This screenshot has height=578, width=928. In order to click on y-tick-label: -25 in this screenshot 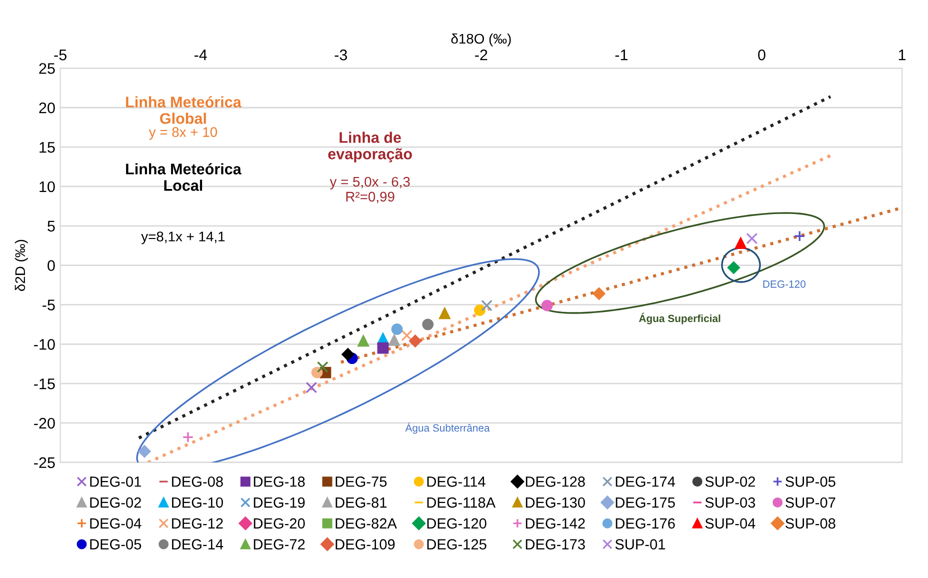, I will do `click(44, 462)`.